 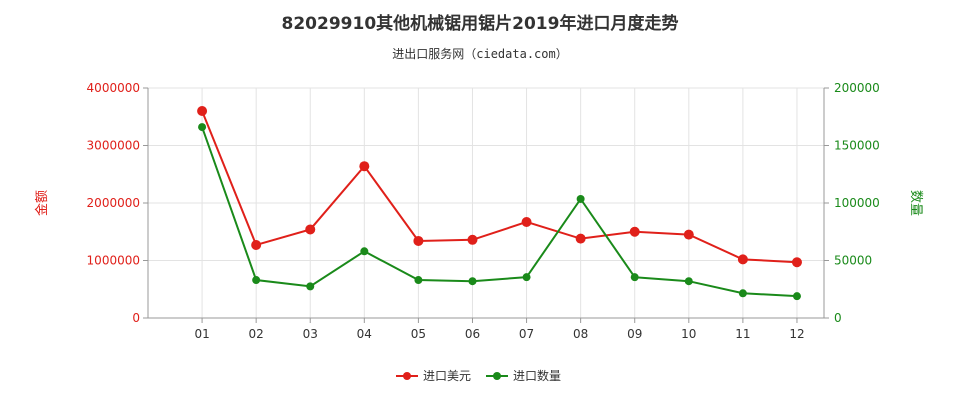 What do you see at coordinates (418, 334) in the screenshot?
I see `x-tick-label: 05` at bounding box center [418, 334].